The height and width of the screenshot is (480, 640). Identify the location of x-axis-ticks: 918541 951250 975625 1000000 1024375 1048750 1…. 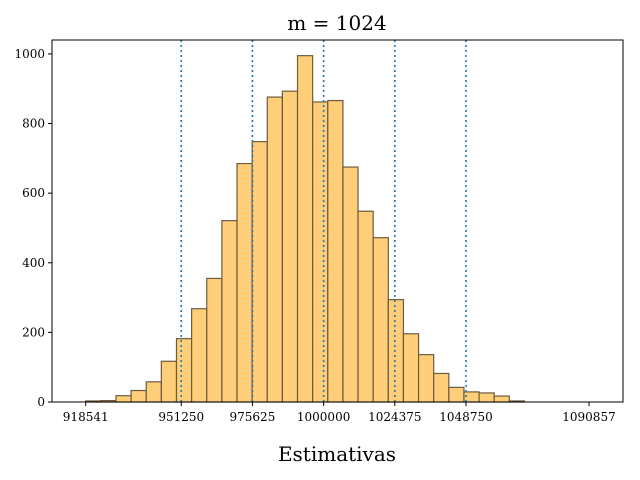
(339, 413).